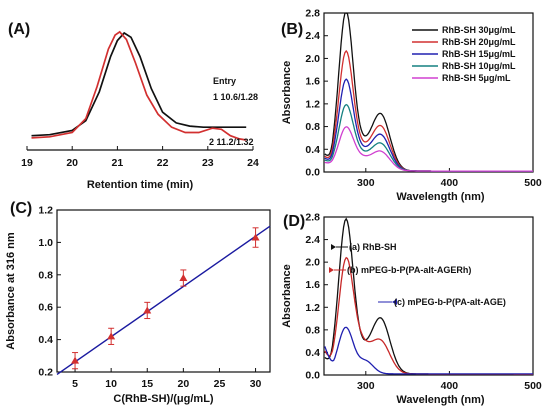 This screenshot has height=416, width=550. Describe the element at coordinates (220, 384) in the screenshot. I see `tick-label-c-x: 25` at that location.